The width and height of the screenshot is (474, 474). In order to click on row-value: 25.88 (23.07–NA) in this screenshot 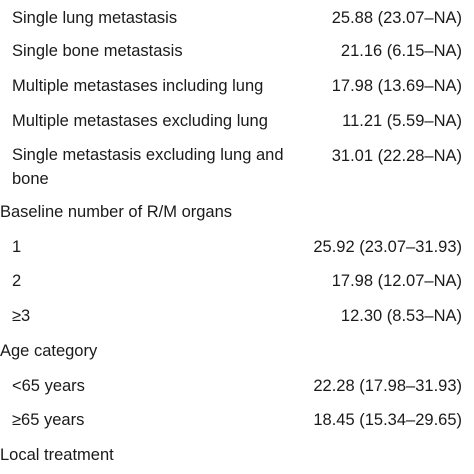, I will do `click(396, 18)`.